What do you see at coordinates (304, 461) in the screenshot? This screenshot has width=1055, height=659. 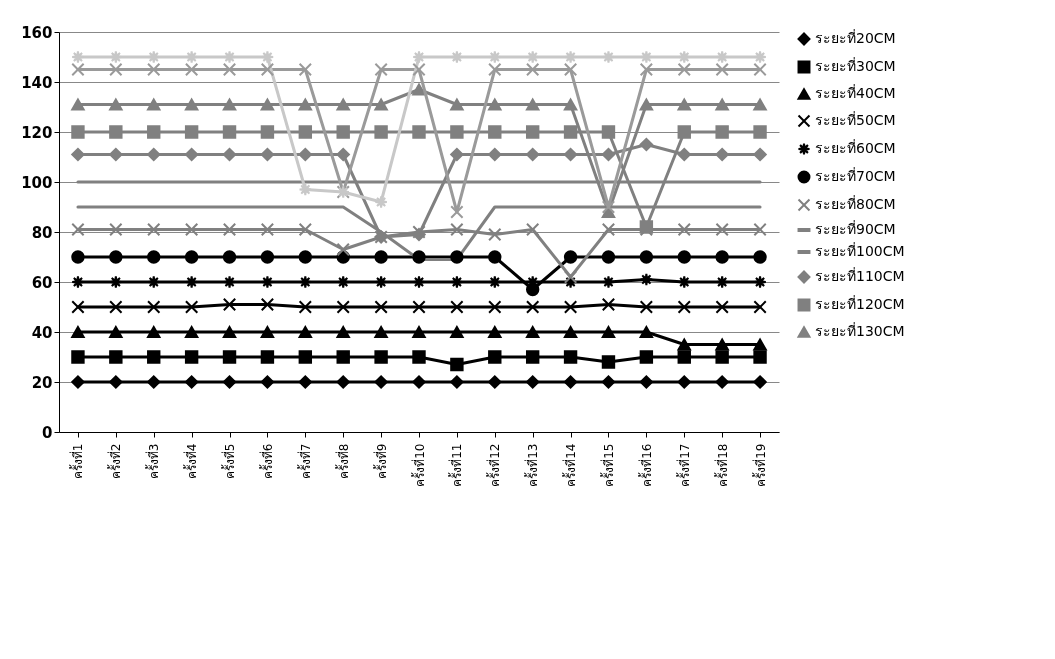 I see `x-tick-label: ครั้งที่7` at bounding box center [304, 461].